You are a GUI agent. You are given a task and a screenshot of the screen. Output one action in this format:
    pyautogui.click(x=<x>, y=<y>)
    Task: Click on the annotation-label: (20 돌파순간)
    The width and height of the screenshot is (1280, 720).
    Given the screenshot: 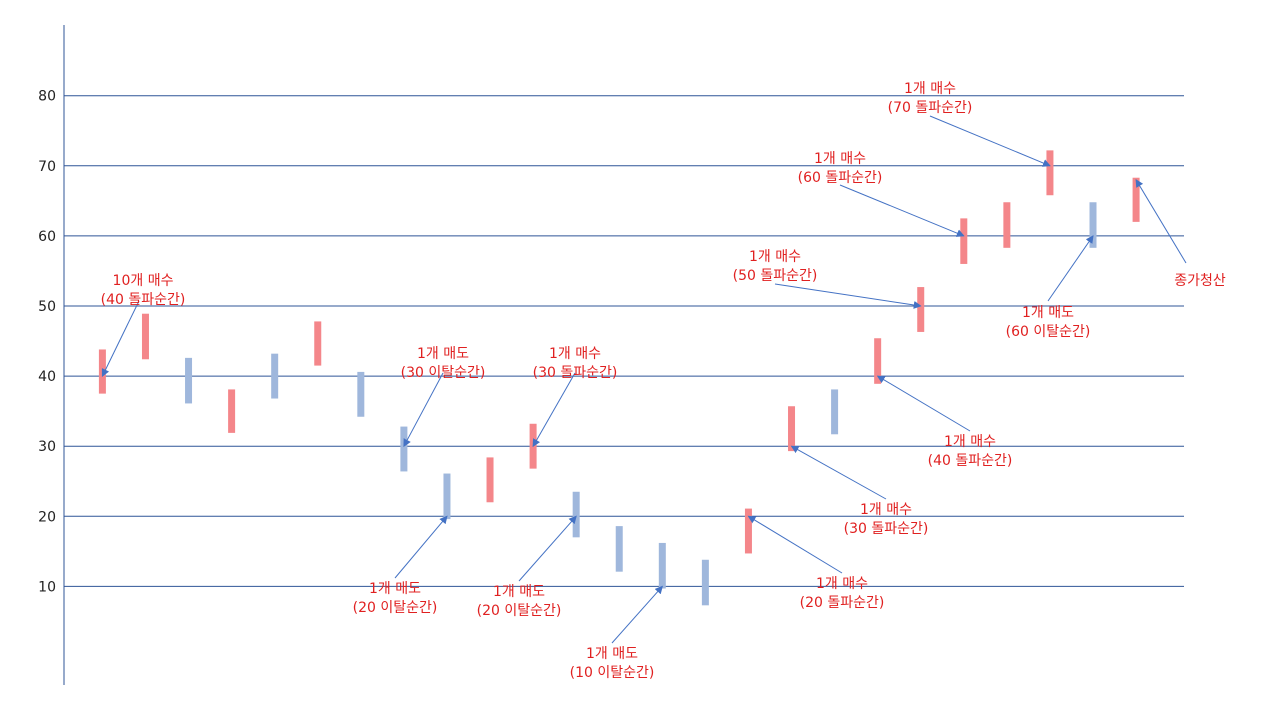 What is the action you would take?
    pyautogui.click(x=842, y=603)
    